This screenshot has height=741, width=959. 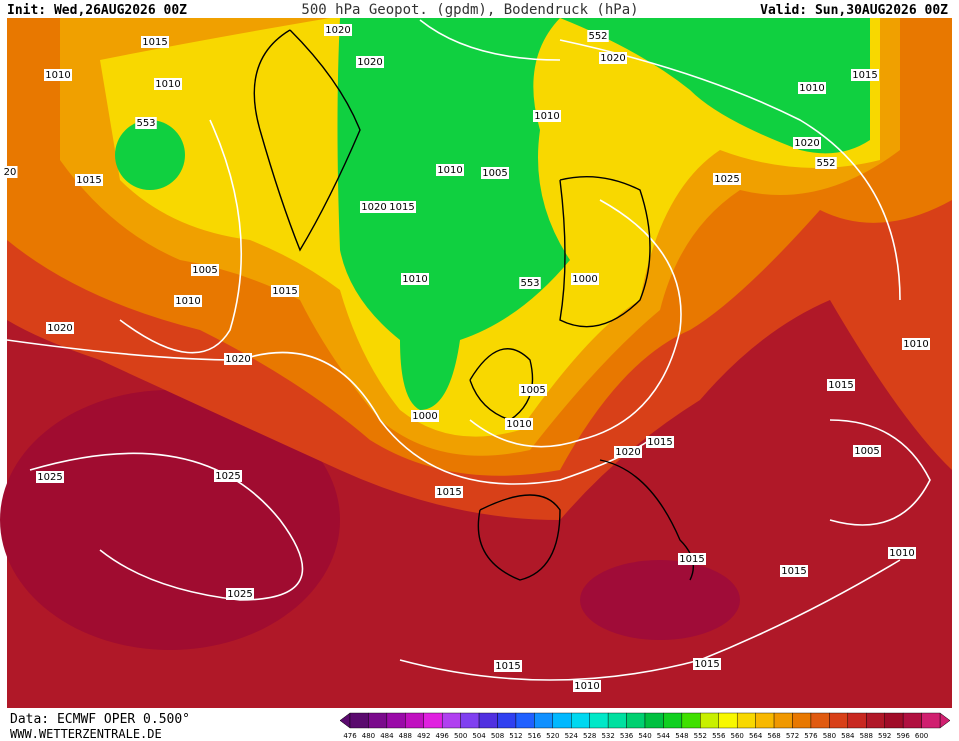 I want to click on scale-label: 496, so click(x=443, y=736).